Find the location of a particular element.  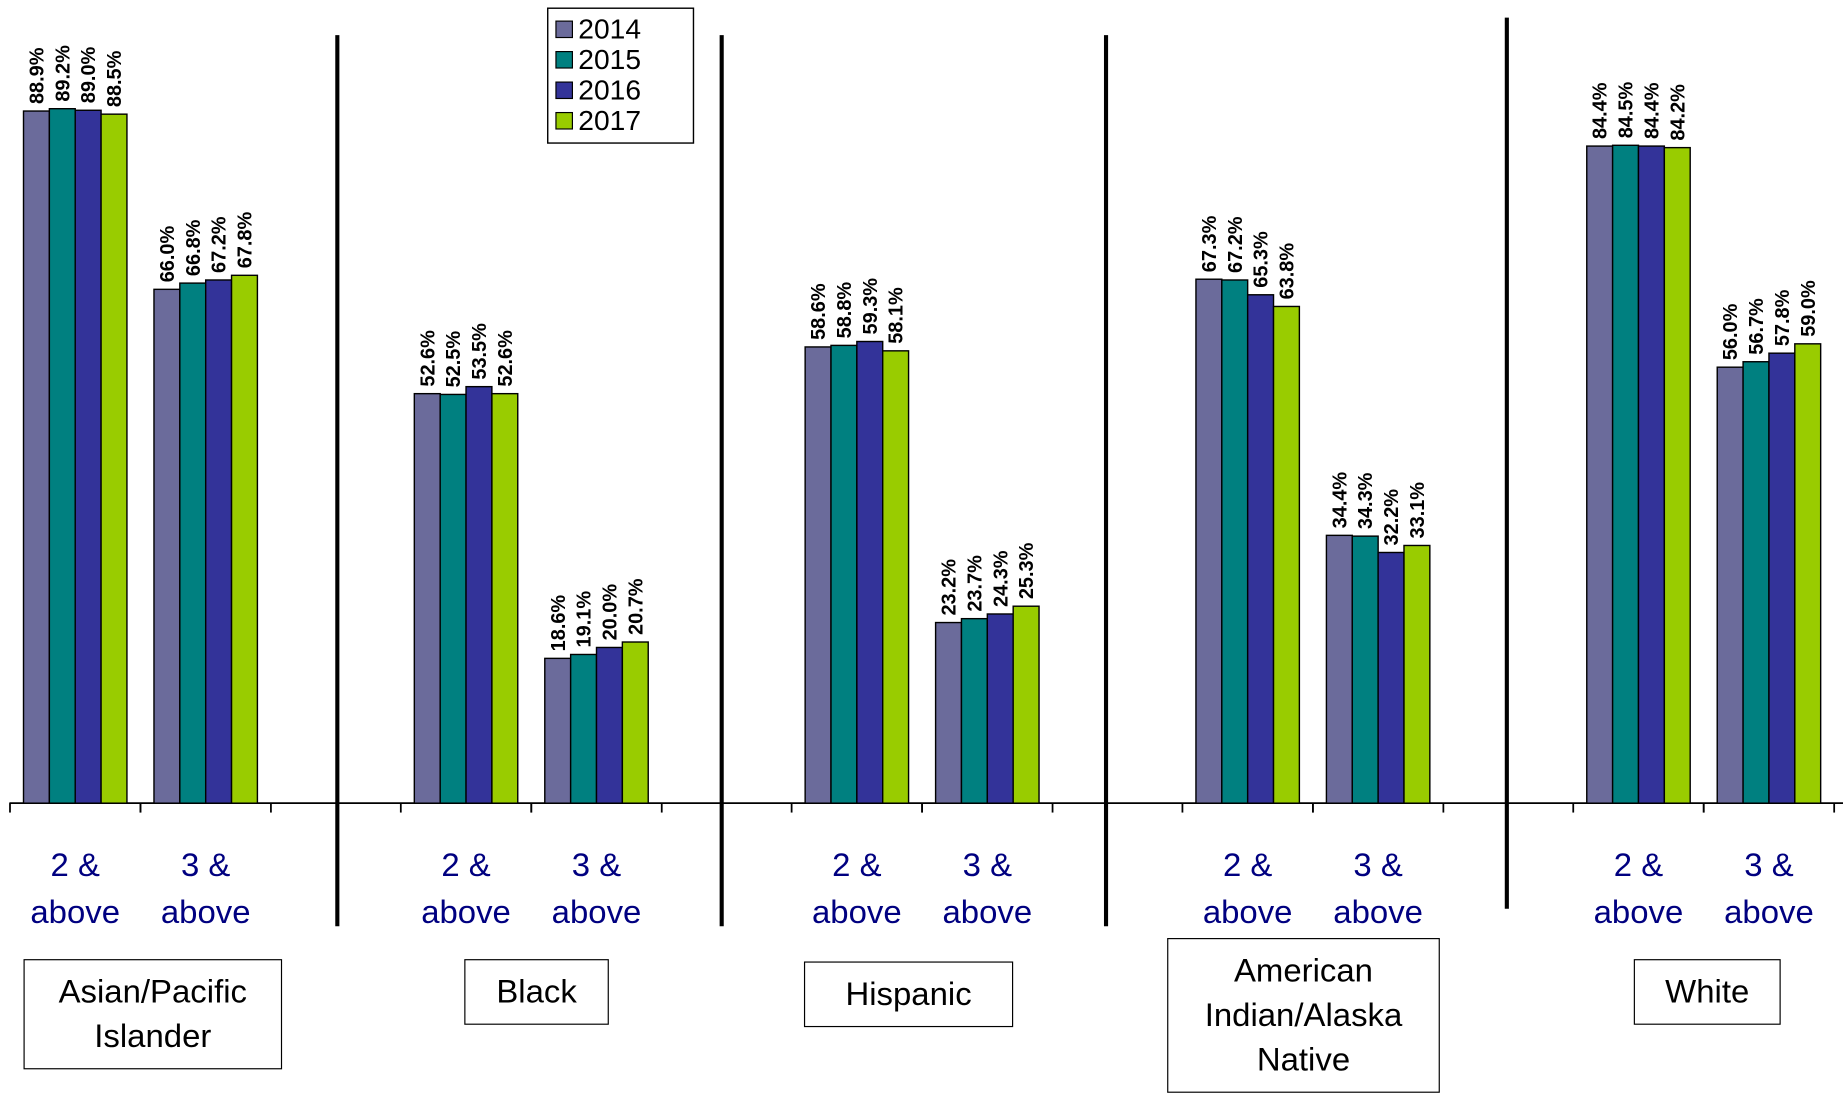

value-label: 84.2% is located at coordinates (1678, 112).